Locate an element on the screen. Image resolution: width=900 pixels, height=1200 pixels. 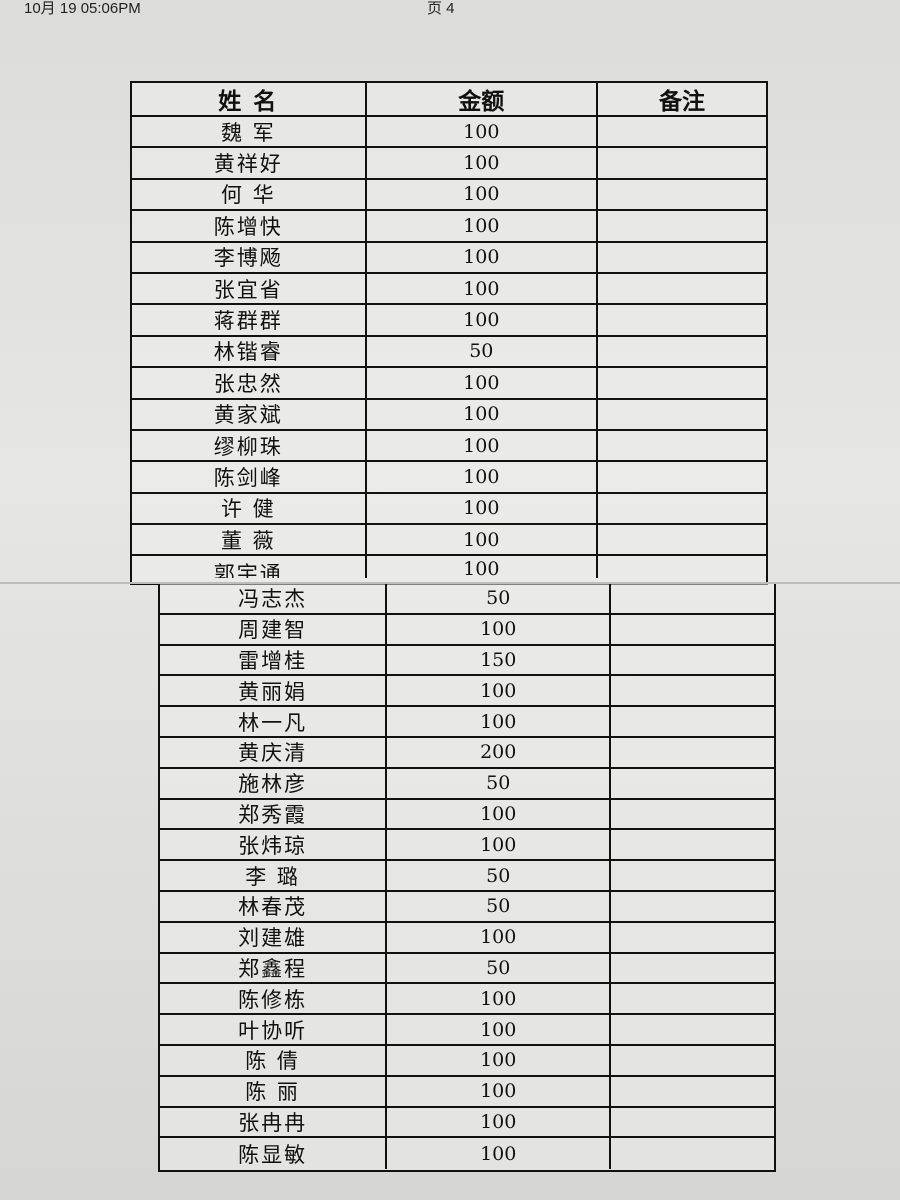
name-cell: 林一凡 is located at coordinates (274, 721).